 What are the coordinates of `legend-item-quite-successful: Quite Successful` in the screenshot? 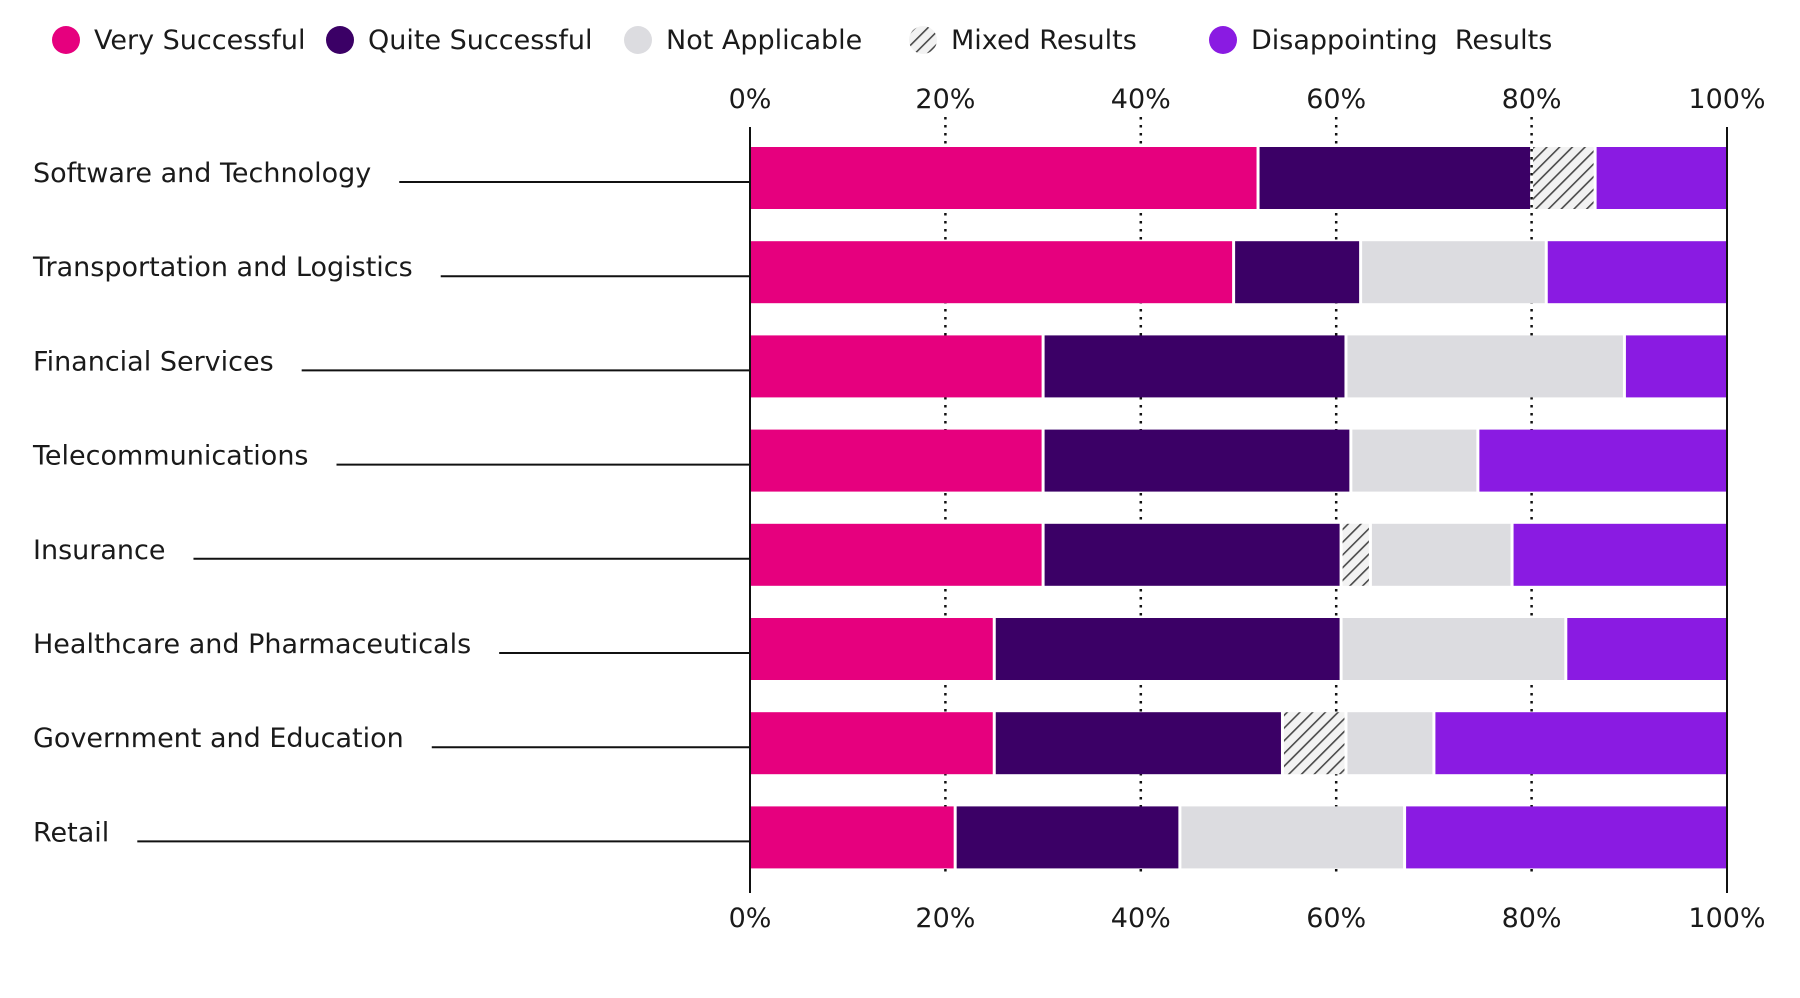 It's located at (459, 40).